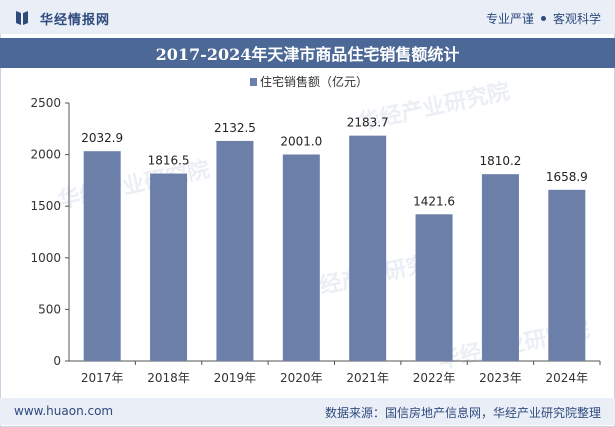 The height and width of the screenshot is (427, 615). I want to click on x-tick-label: 2021年, so click(367, 378).